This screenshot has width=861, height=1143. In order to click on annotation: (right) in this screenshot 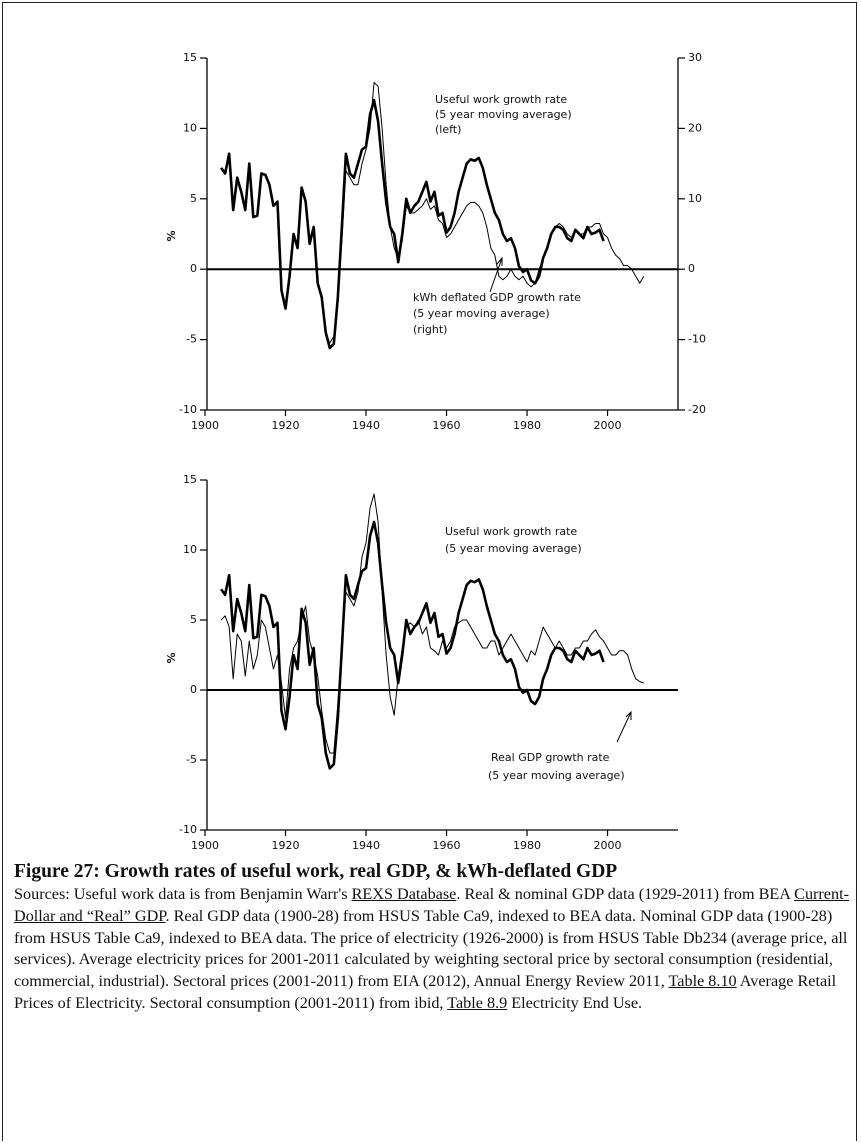, I will do `click(430, 329)`.